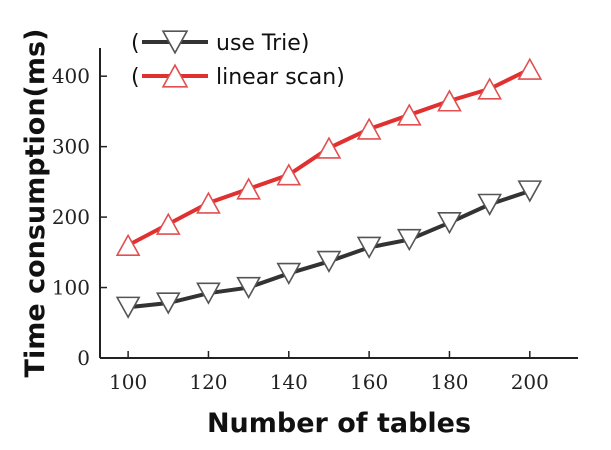  I want to click on legend: ( use Trie) ( linear scan), so click(238, 60).